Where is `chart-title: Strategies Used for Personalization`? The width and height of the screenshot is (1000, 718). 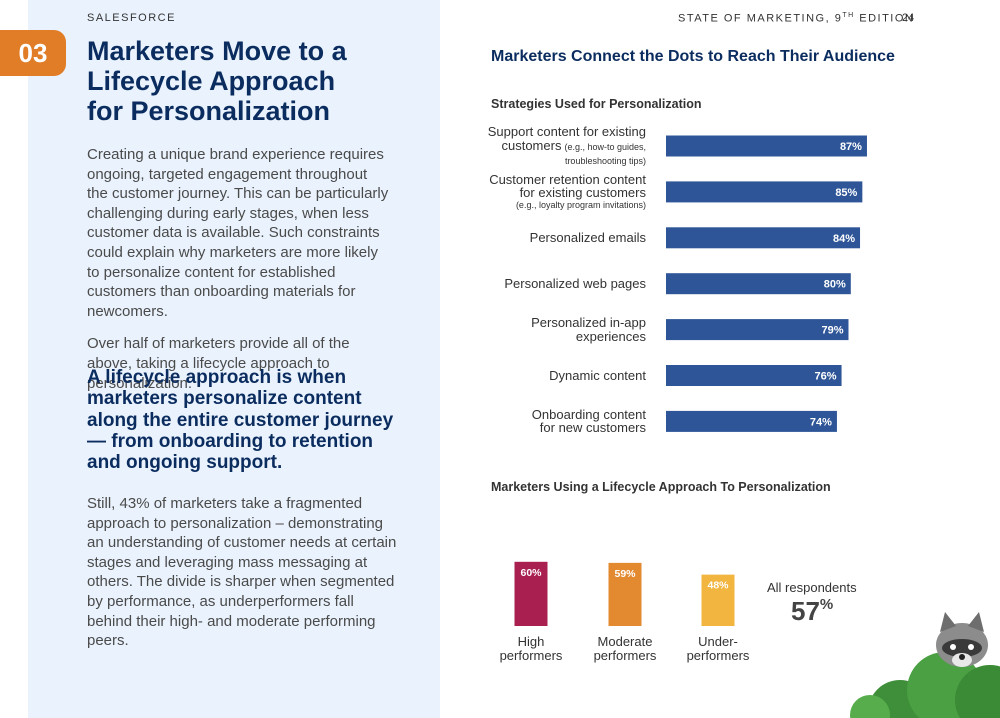 chart-title: Strategies Used for Personalization is located at coordinates (596, 104).